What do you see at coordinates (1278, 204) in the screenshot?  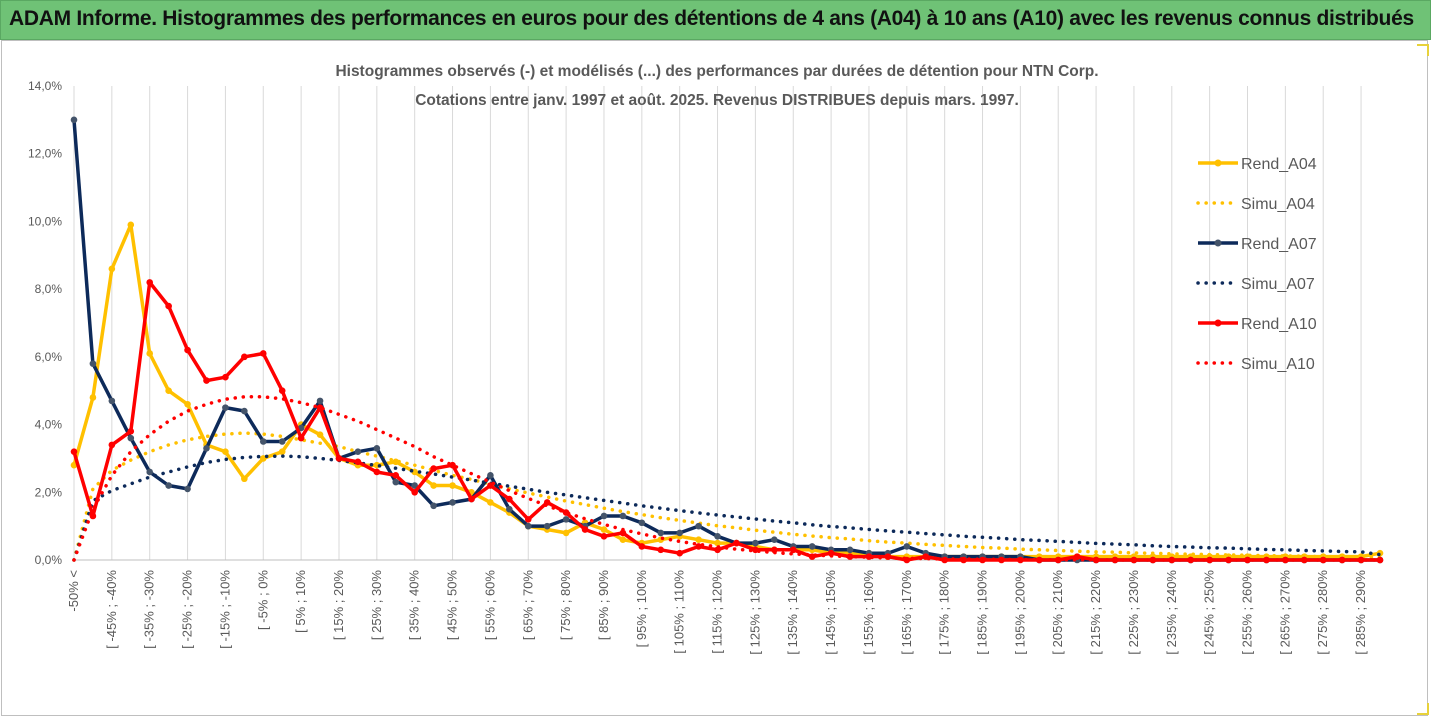 I see `legend-label-simu-a04: Simu_A04` at bounding box center [1278, 204].